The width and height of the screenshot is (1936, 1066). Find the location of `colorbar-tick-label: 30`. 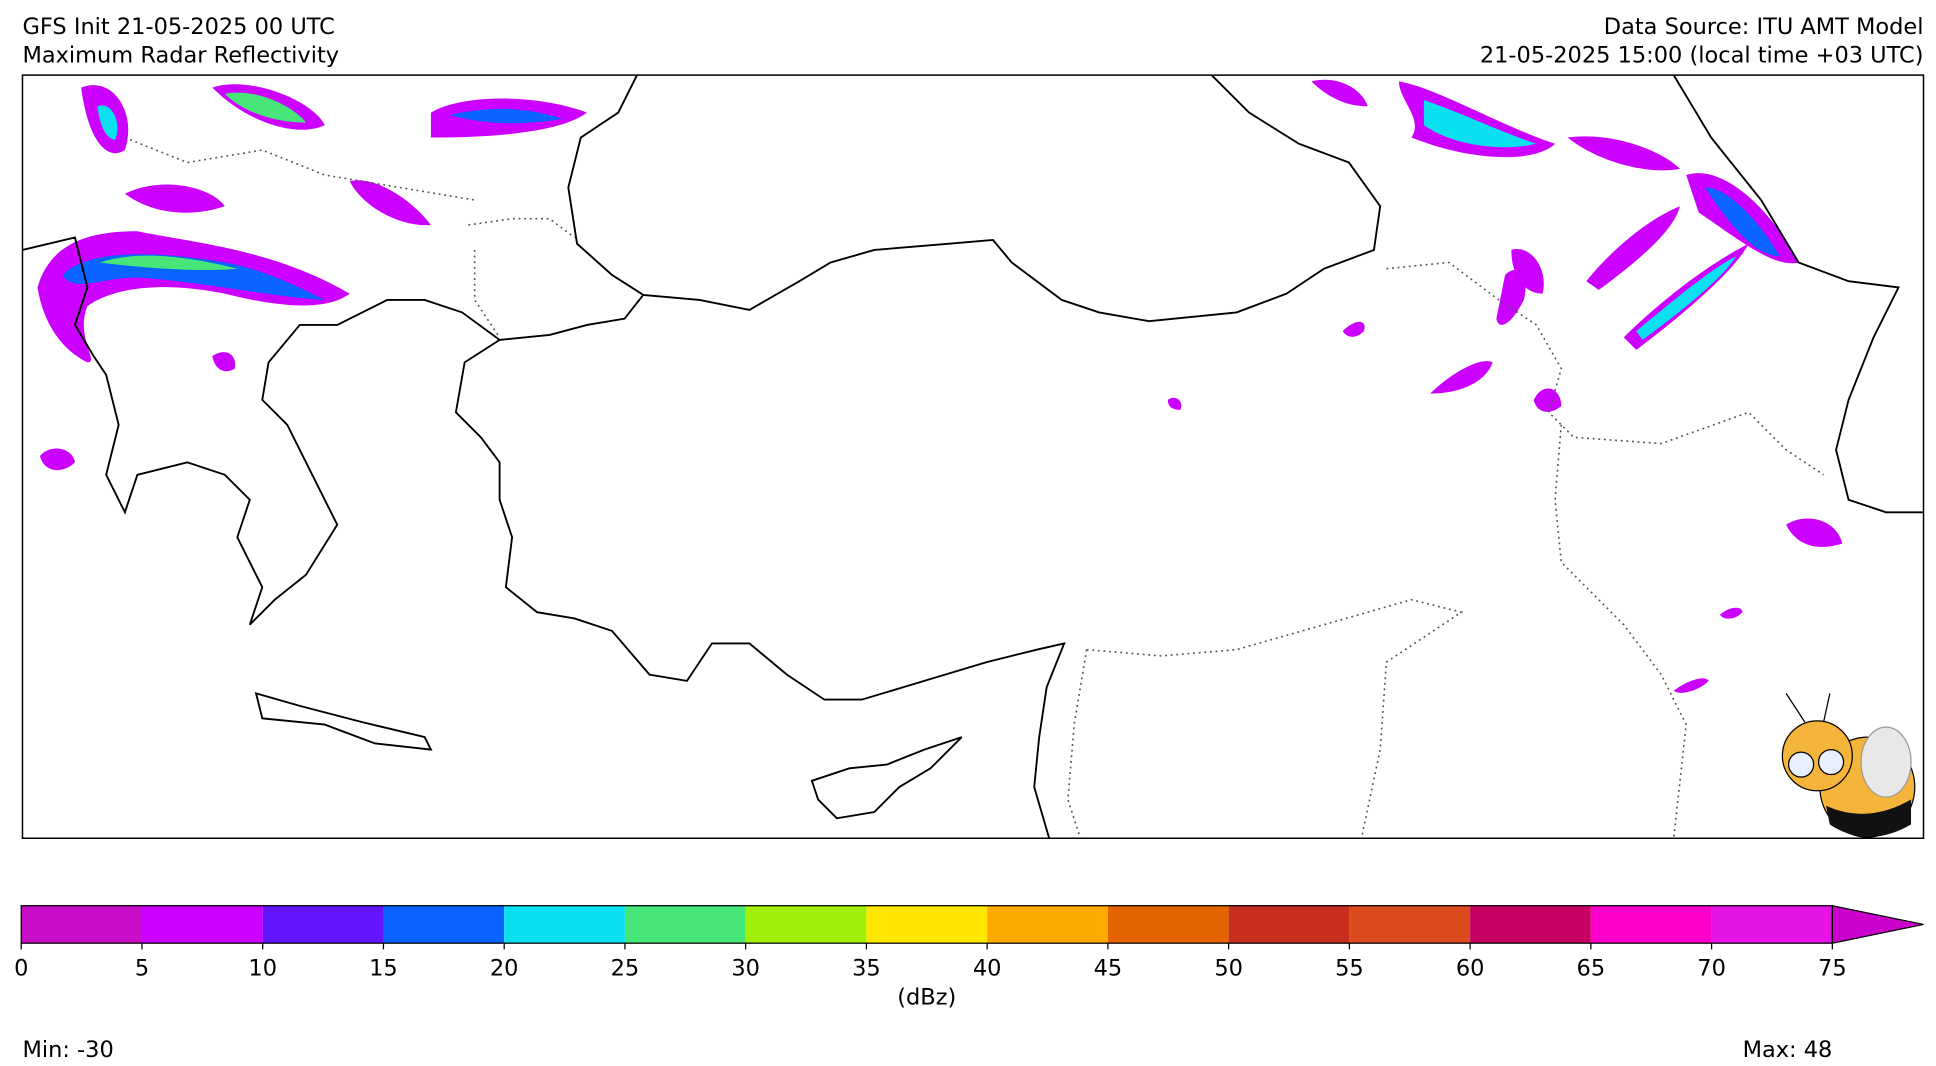

colorbar-tick-label: 30 is located at coordinates (745, 969).